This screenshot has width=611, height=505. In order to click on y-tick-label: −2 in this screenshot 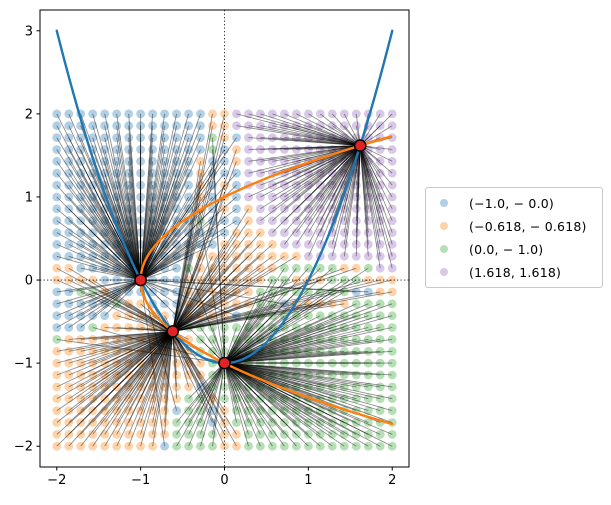, I will do `click(23, 447)`.